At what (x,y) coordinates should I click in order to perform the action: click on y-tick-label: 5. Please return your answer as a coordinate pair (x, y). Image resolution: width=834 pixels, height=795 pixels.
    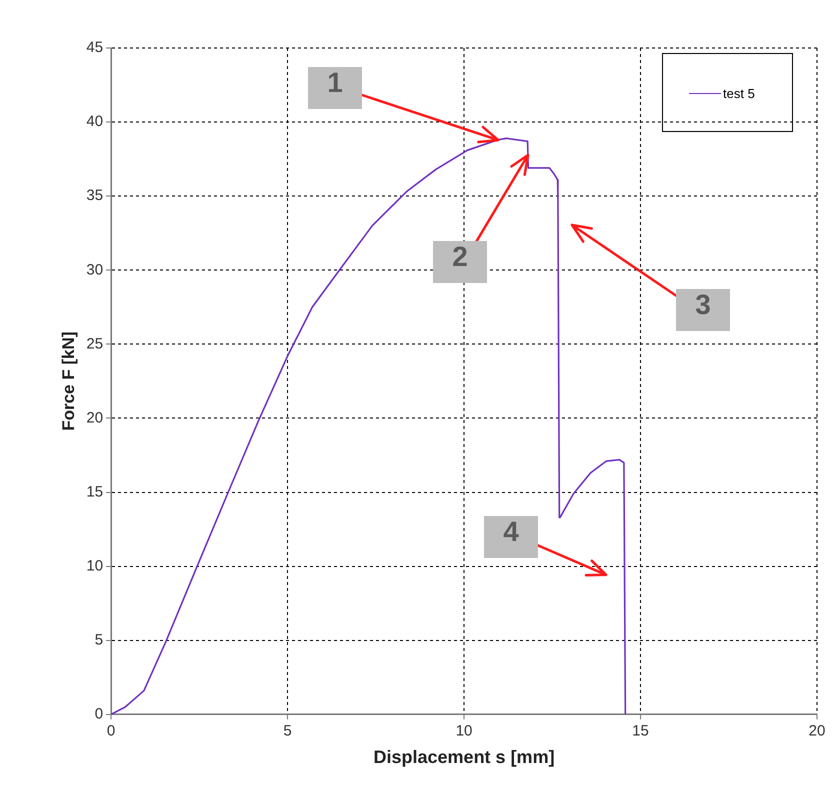
    Looking at the image, I should click on (99, 639).